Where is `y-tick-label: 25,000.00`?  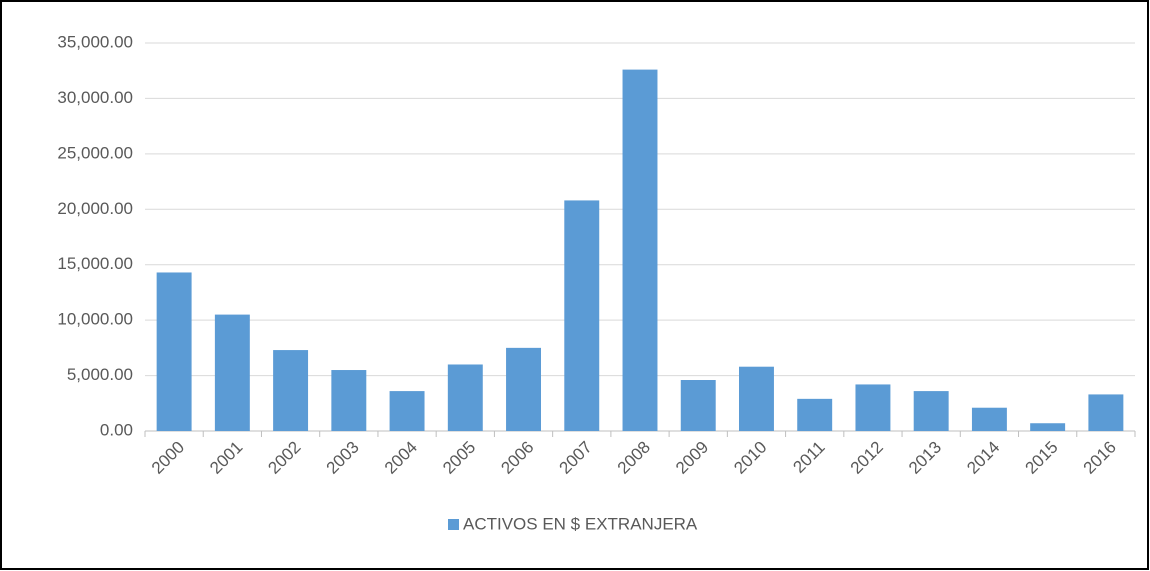 y-tick-label: 25,000.00 is located at coordinates (95, 152).